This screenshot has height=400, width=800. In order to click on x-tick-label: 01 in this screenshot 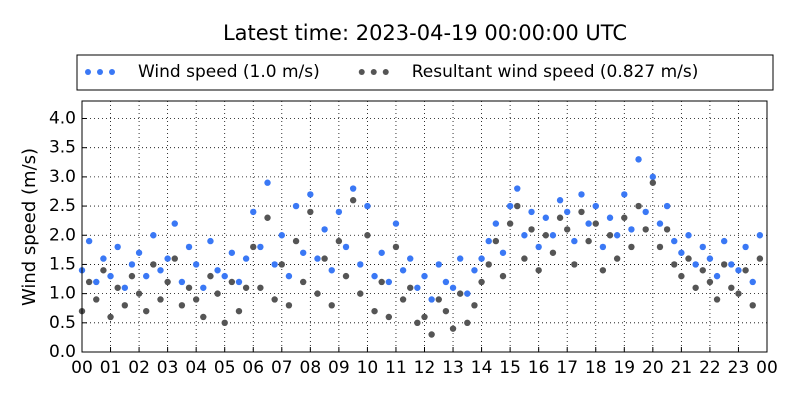, I will do `click(111, 368)`.